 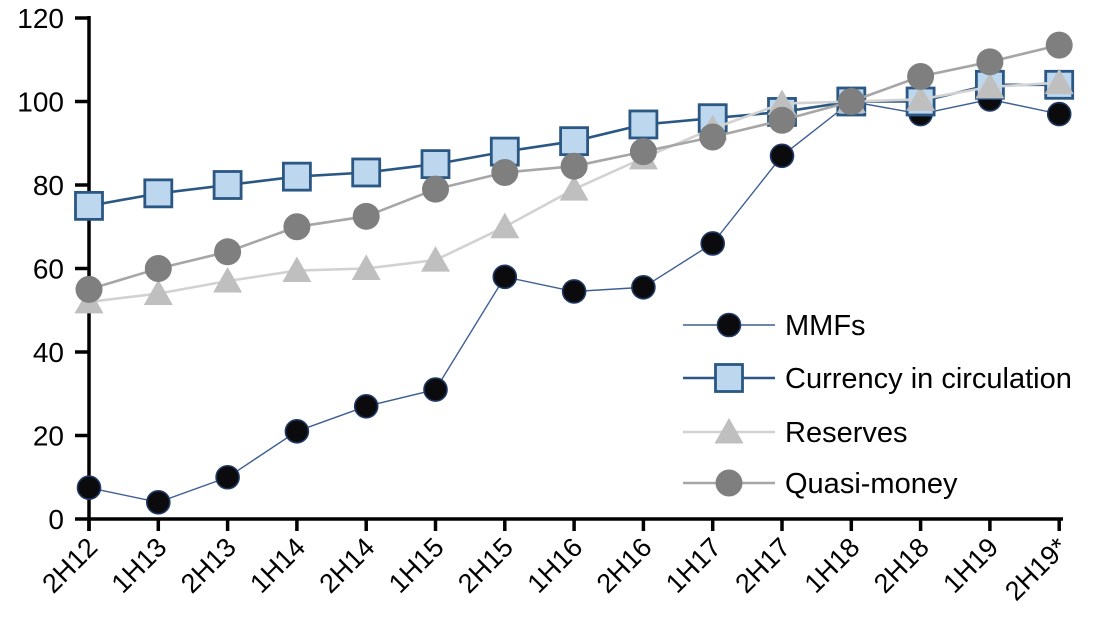 What do you see at coordinates (871, 484) in the screenshot?
I see `legend-label: Quasi-money` at bounding box center [871, 484].